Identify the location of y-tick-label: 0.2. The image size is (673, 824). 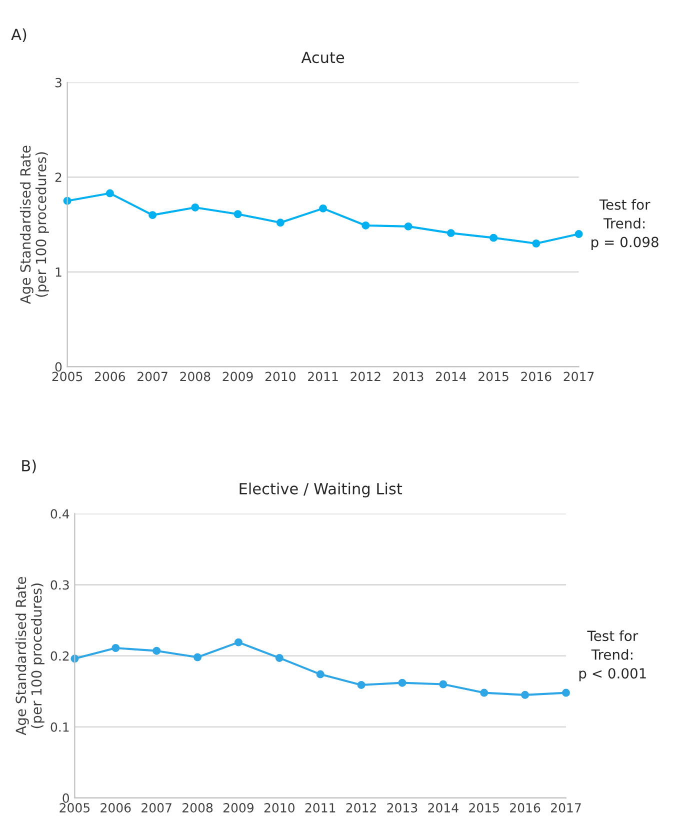
(59, 656).